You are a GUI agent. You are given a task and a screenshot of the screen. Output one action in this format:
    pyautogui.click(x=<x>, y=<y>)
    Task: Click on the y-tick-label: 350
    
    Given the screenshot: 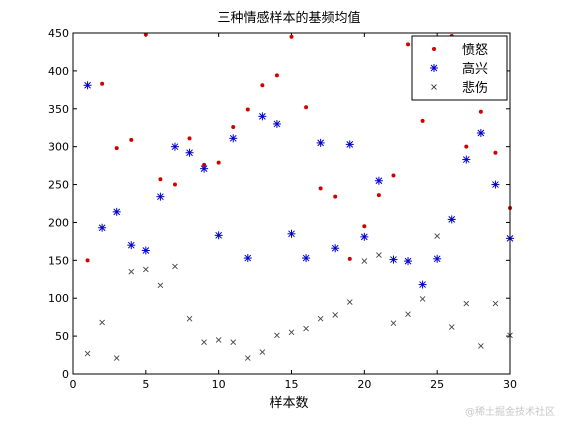 What is the action you would take?
    pyautogui.click(x=58, y=109)
    